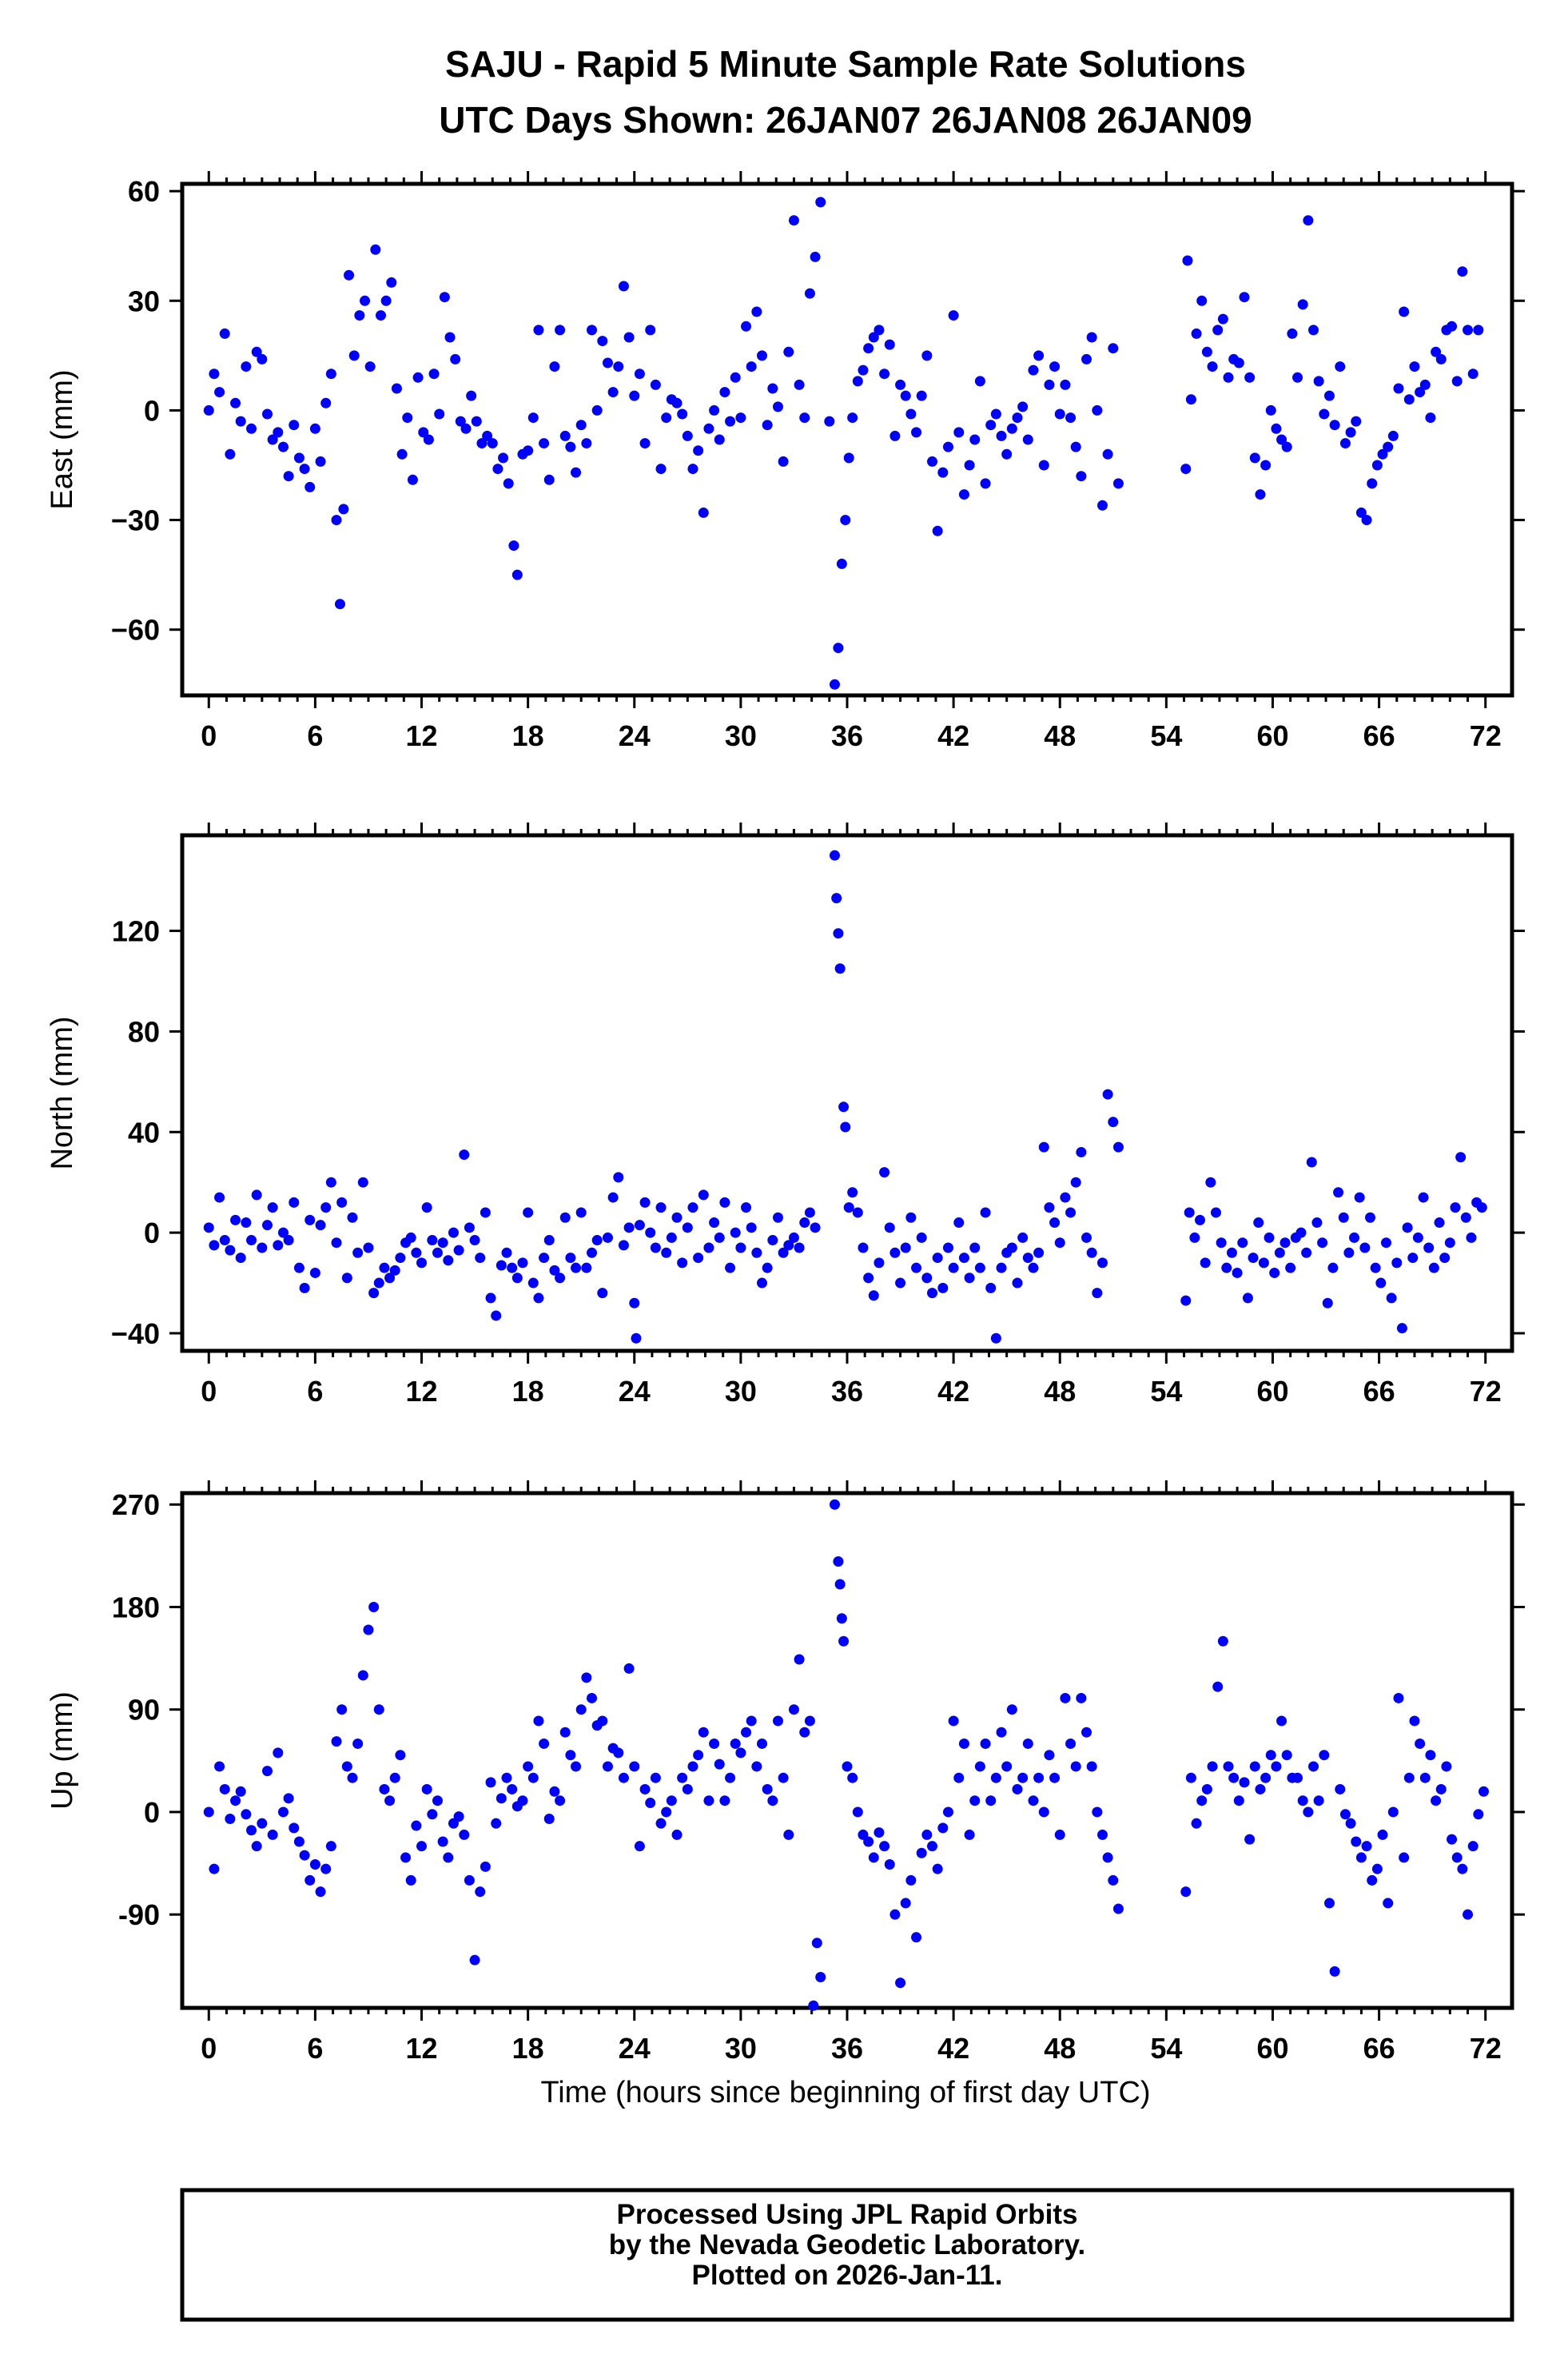 This screenshot has height=2354, width=1568. What do you see at coordinates (144, 1031) in the screenshot?
I see `y-tick-label: 80` at bounding box center [144, 1031].